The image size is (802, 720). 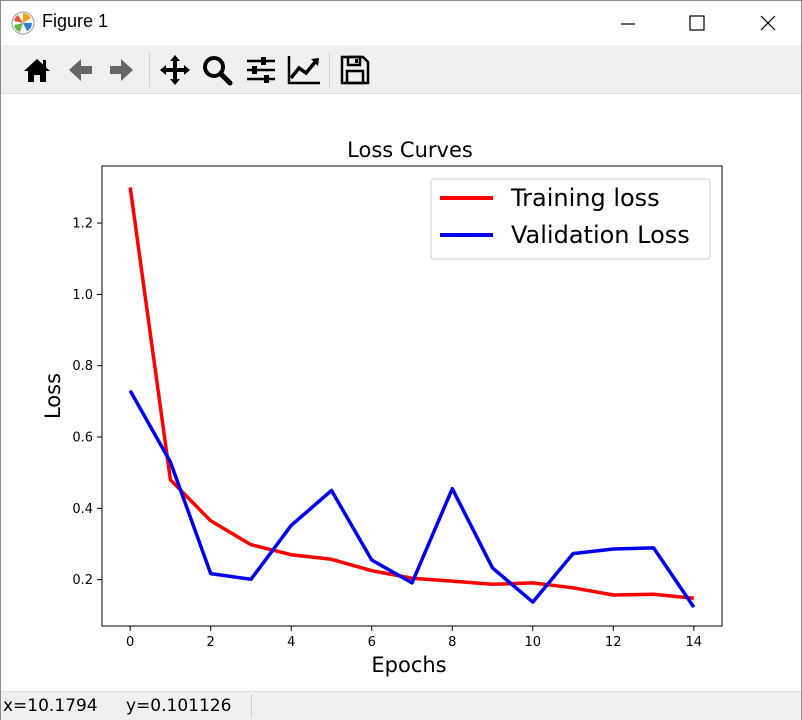 I want to click on y-tick-label: 0.6, so click(x=82, y=438).